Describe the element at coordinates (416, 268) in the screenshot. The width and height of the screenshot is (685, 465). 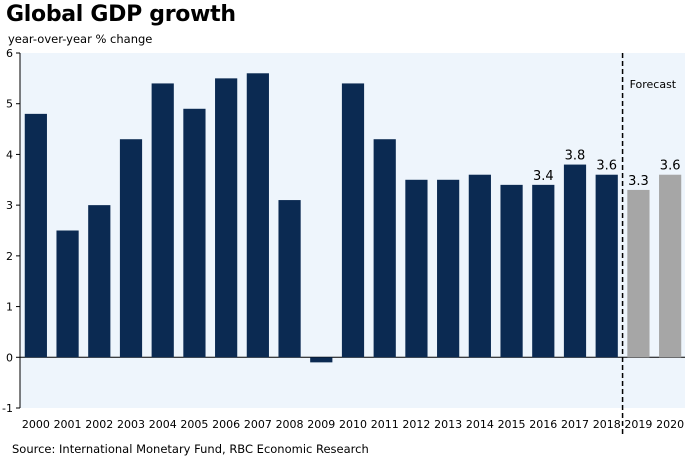
I see `bar-2012` at that location.